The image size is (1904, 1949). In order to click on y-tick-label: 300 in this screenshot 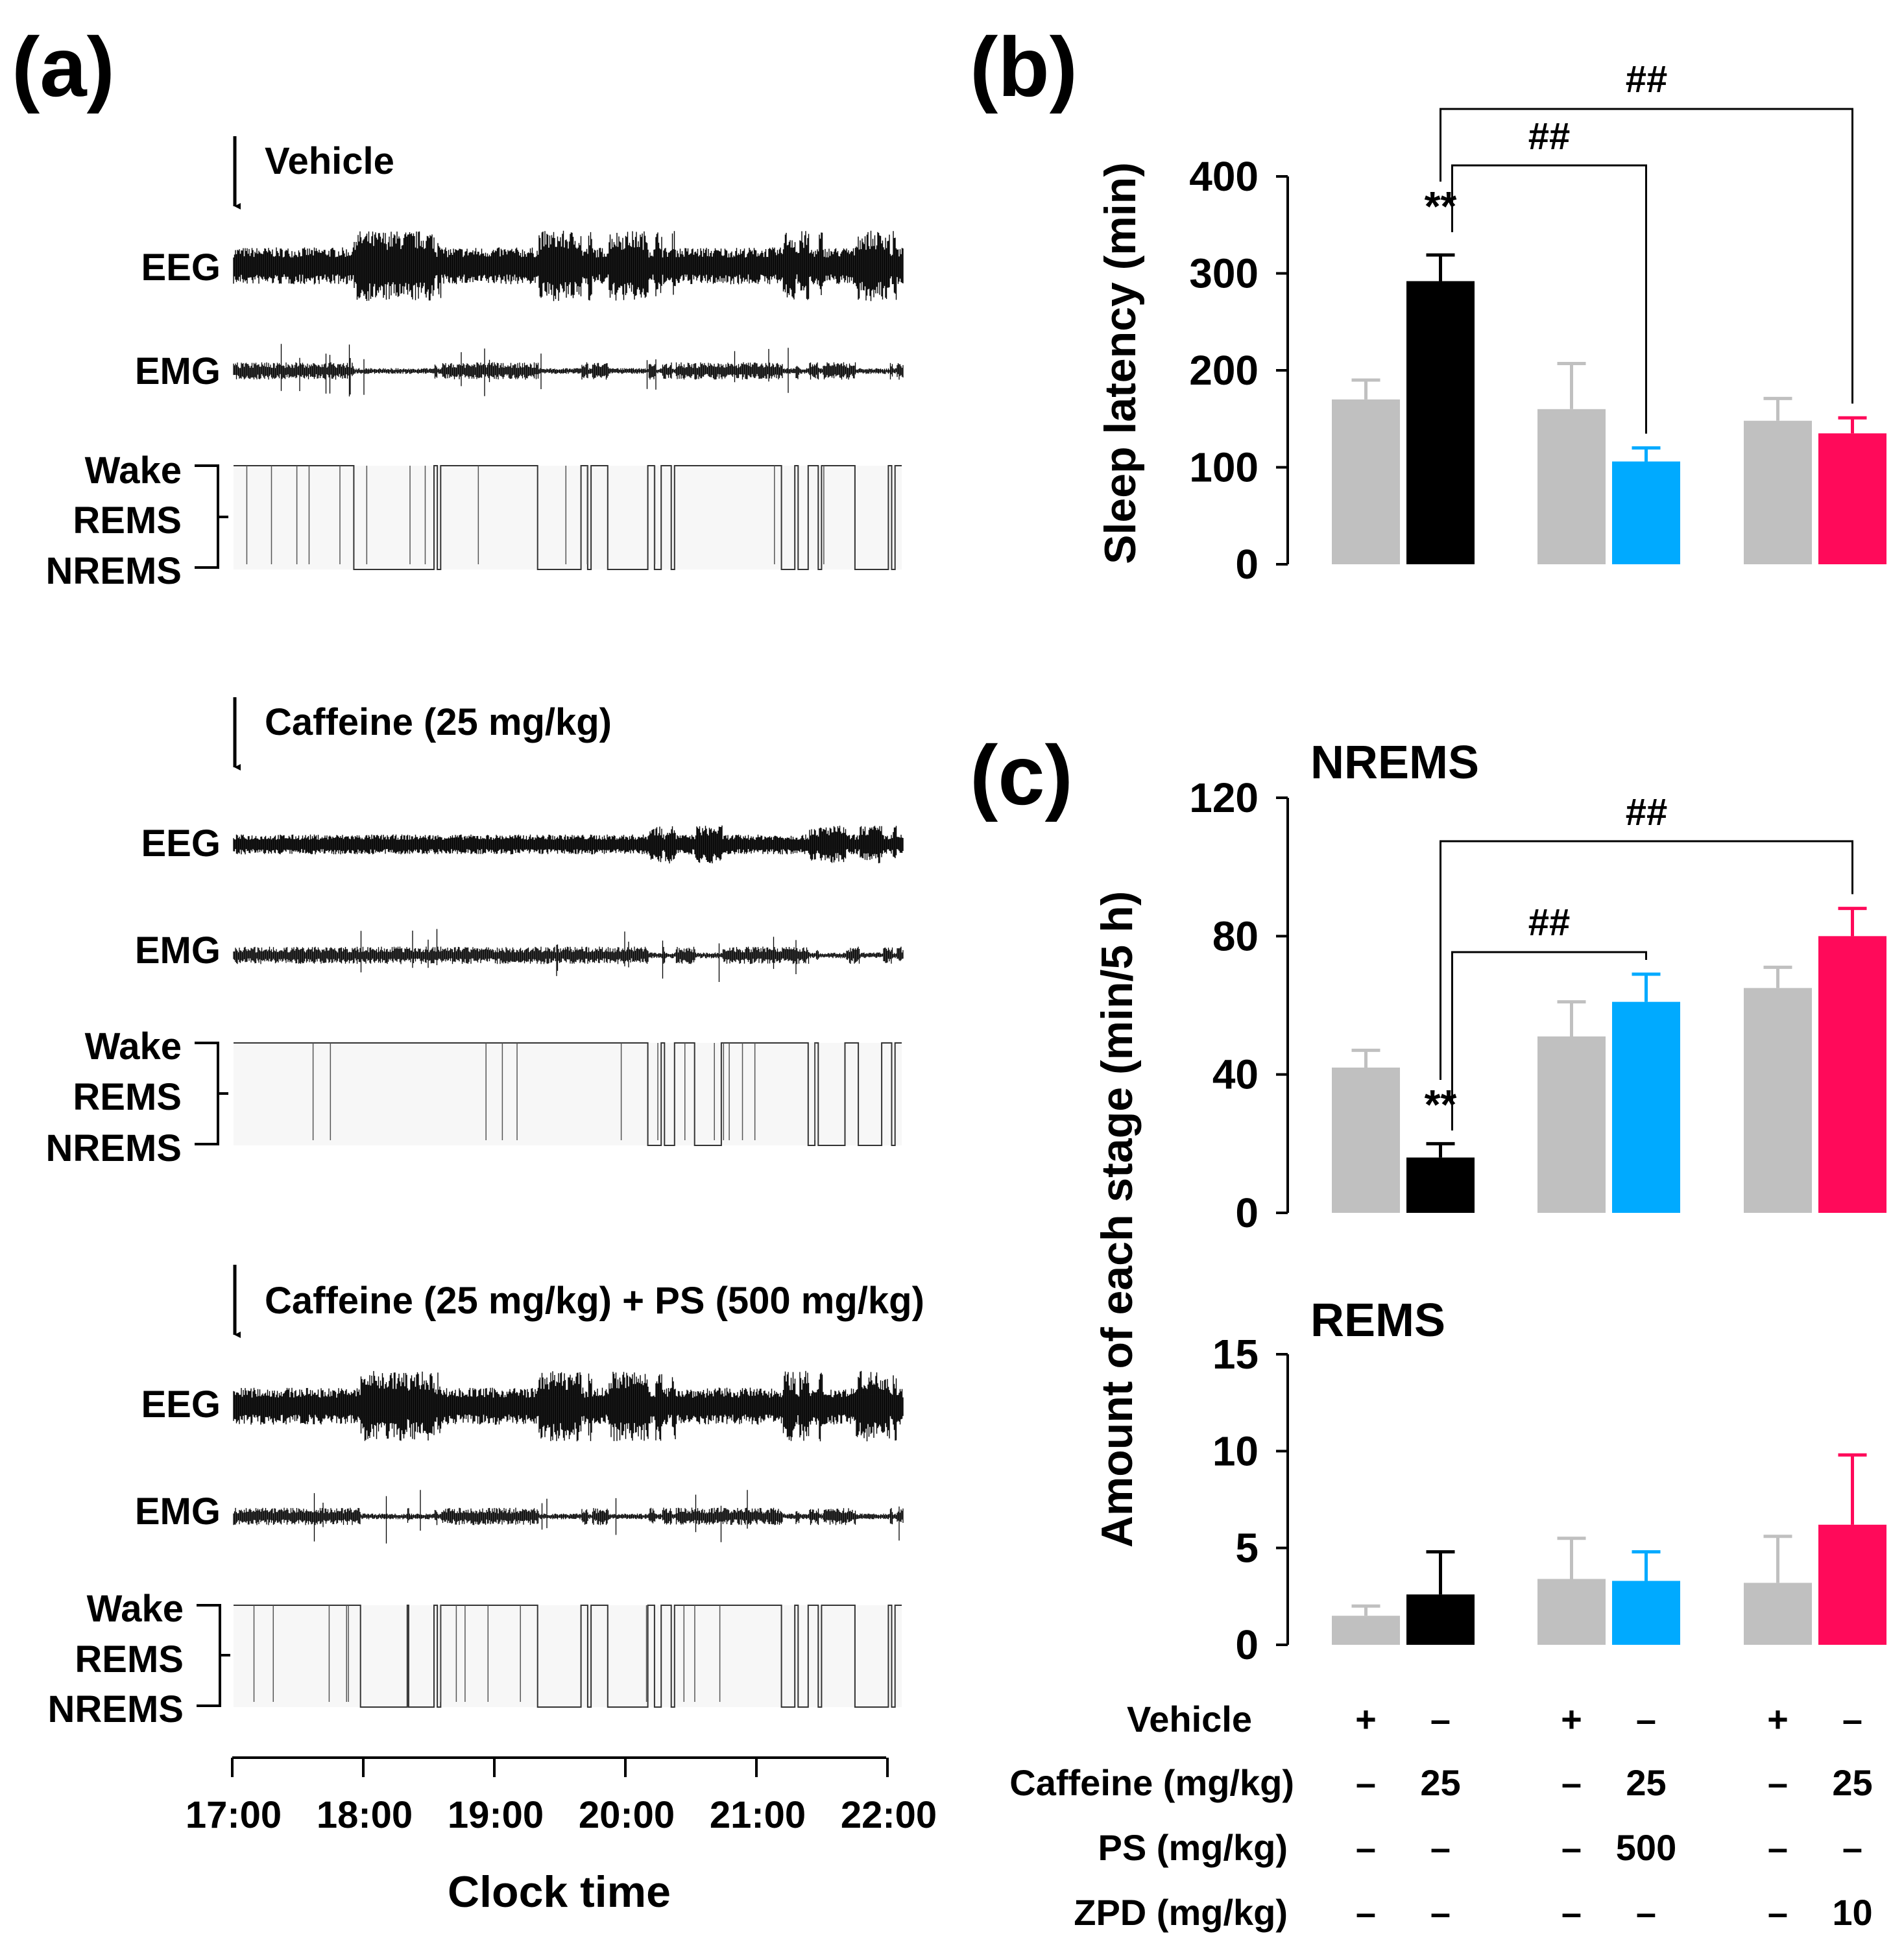, I will do `click(1224, 273)`.